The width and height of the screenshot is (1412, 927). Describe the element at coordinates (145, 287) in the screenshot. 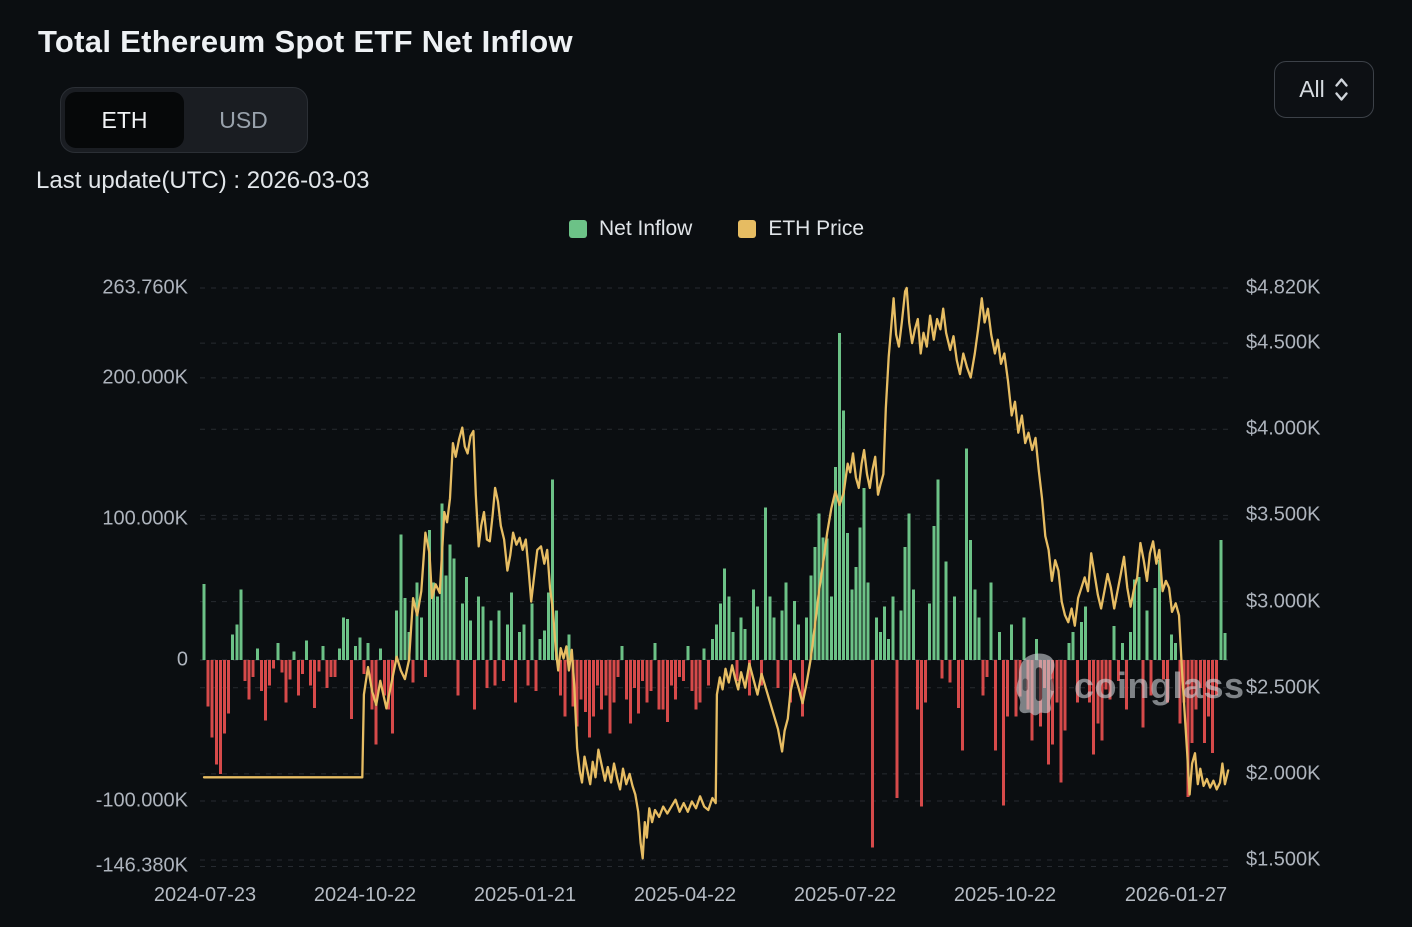

I see `y-left-tick-label: 263.760K` at that location.